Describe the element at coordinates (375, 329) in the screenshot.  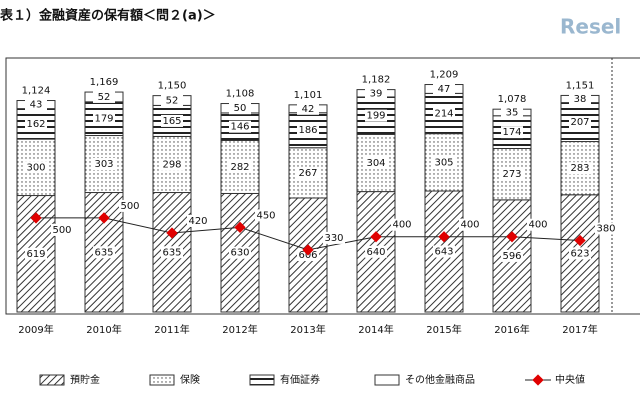
I see `x-tick-label: 2014年` at that location.